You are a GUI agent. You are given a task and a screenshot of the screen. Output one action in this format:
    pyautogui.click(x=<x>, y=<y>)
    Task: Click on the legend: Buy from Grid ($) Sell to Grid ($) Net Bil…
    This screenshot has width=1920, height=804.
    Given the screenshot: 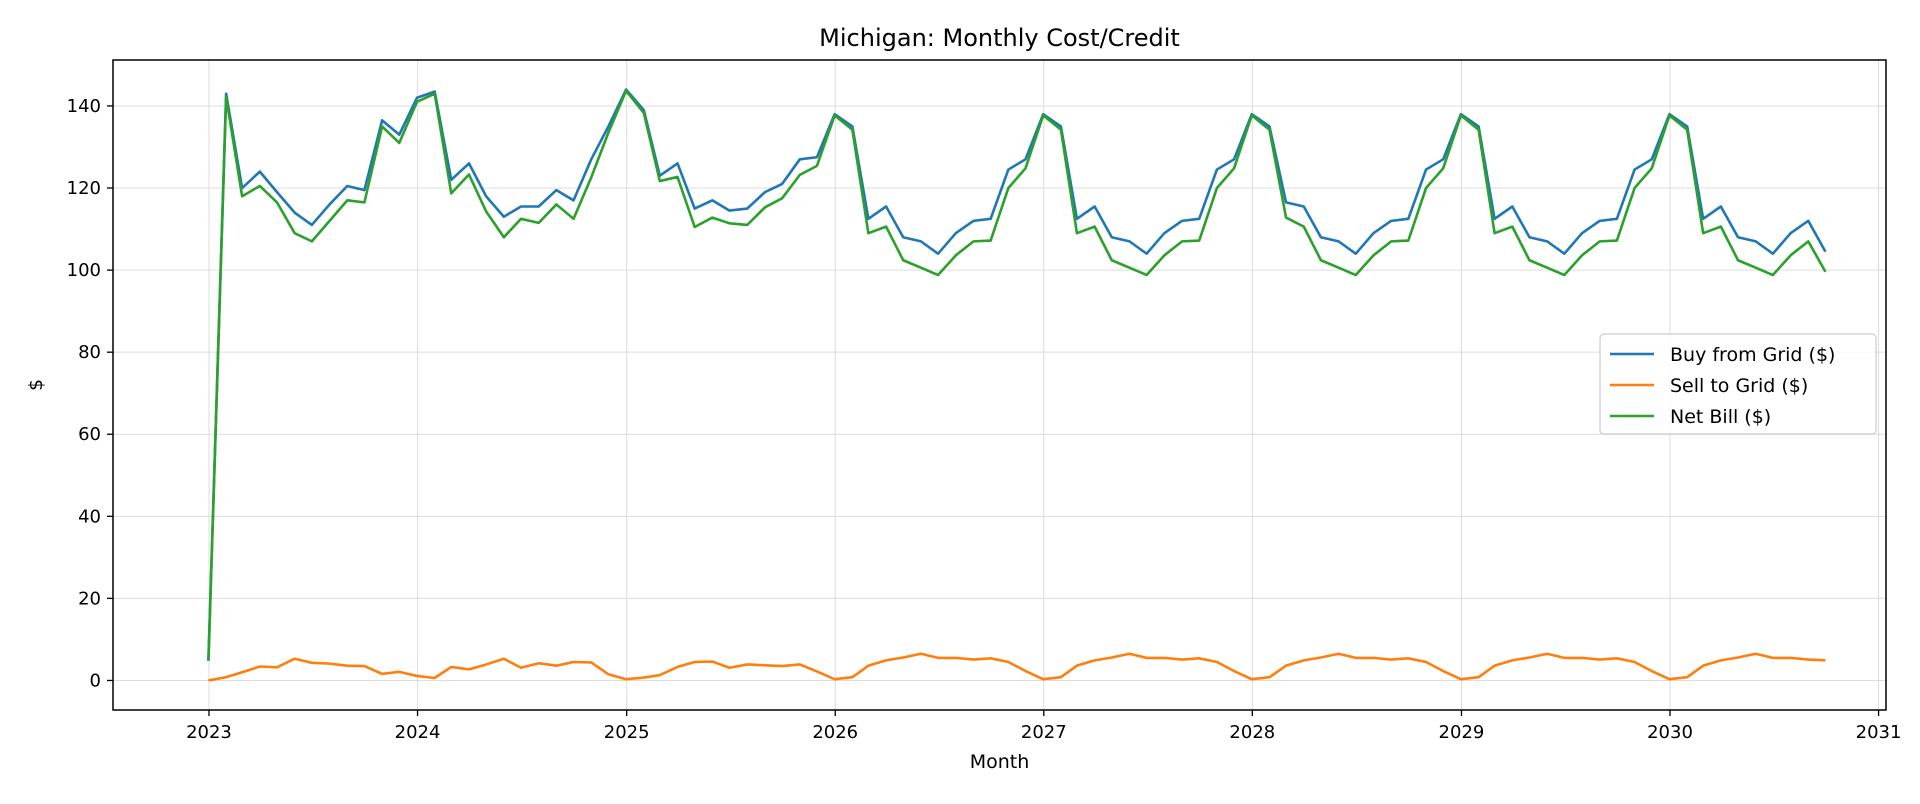 What is the action you would take?
    pyautogui.click(x=1738, y=384)
    